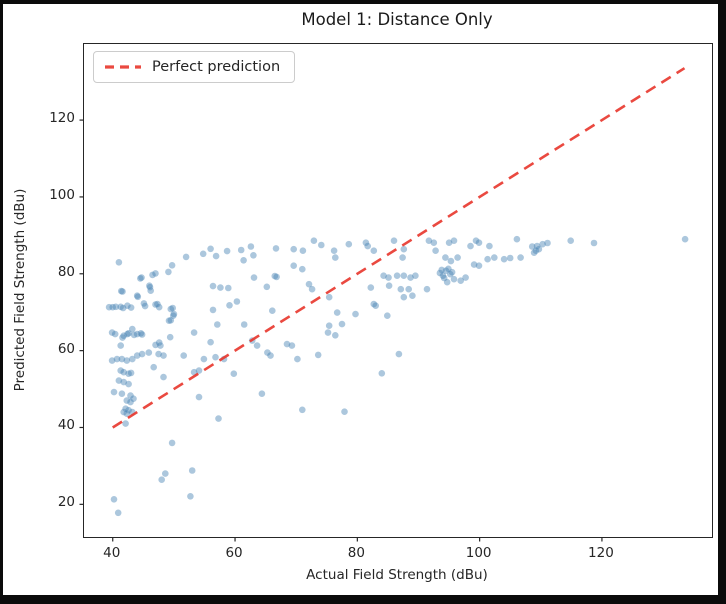 Image resolution: width=726 pixels, height=604 pixels. What do you see at coordinates (66, 271) in the screenshot?
I see `y-tick-label: 80` at bounding box center [66, 271].